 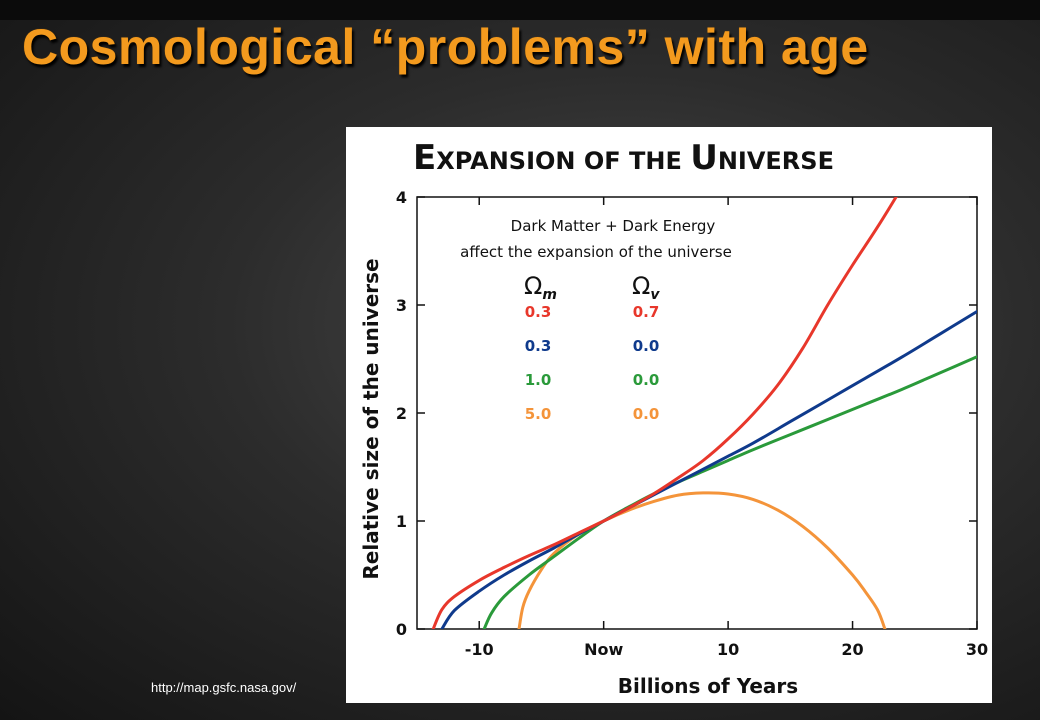 I want to click on y-tick-label: 3, so click(x=401, y=305).